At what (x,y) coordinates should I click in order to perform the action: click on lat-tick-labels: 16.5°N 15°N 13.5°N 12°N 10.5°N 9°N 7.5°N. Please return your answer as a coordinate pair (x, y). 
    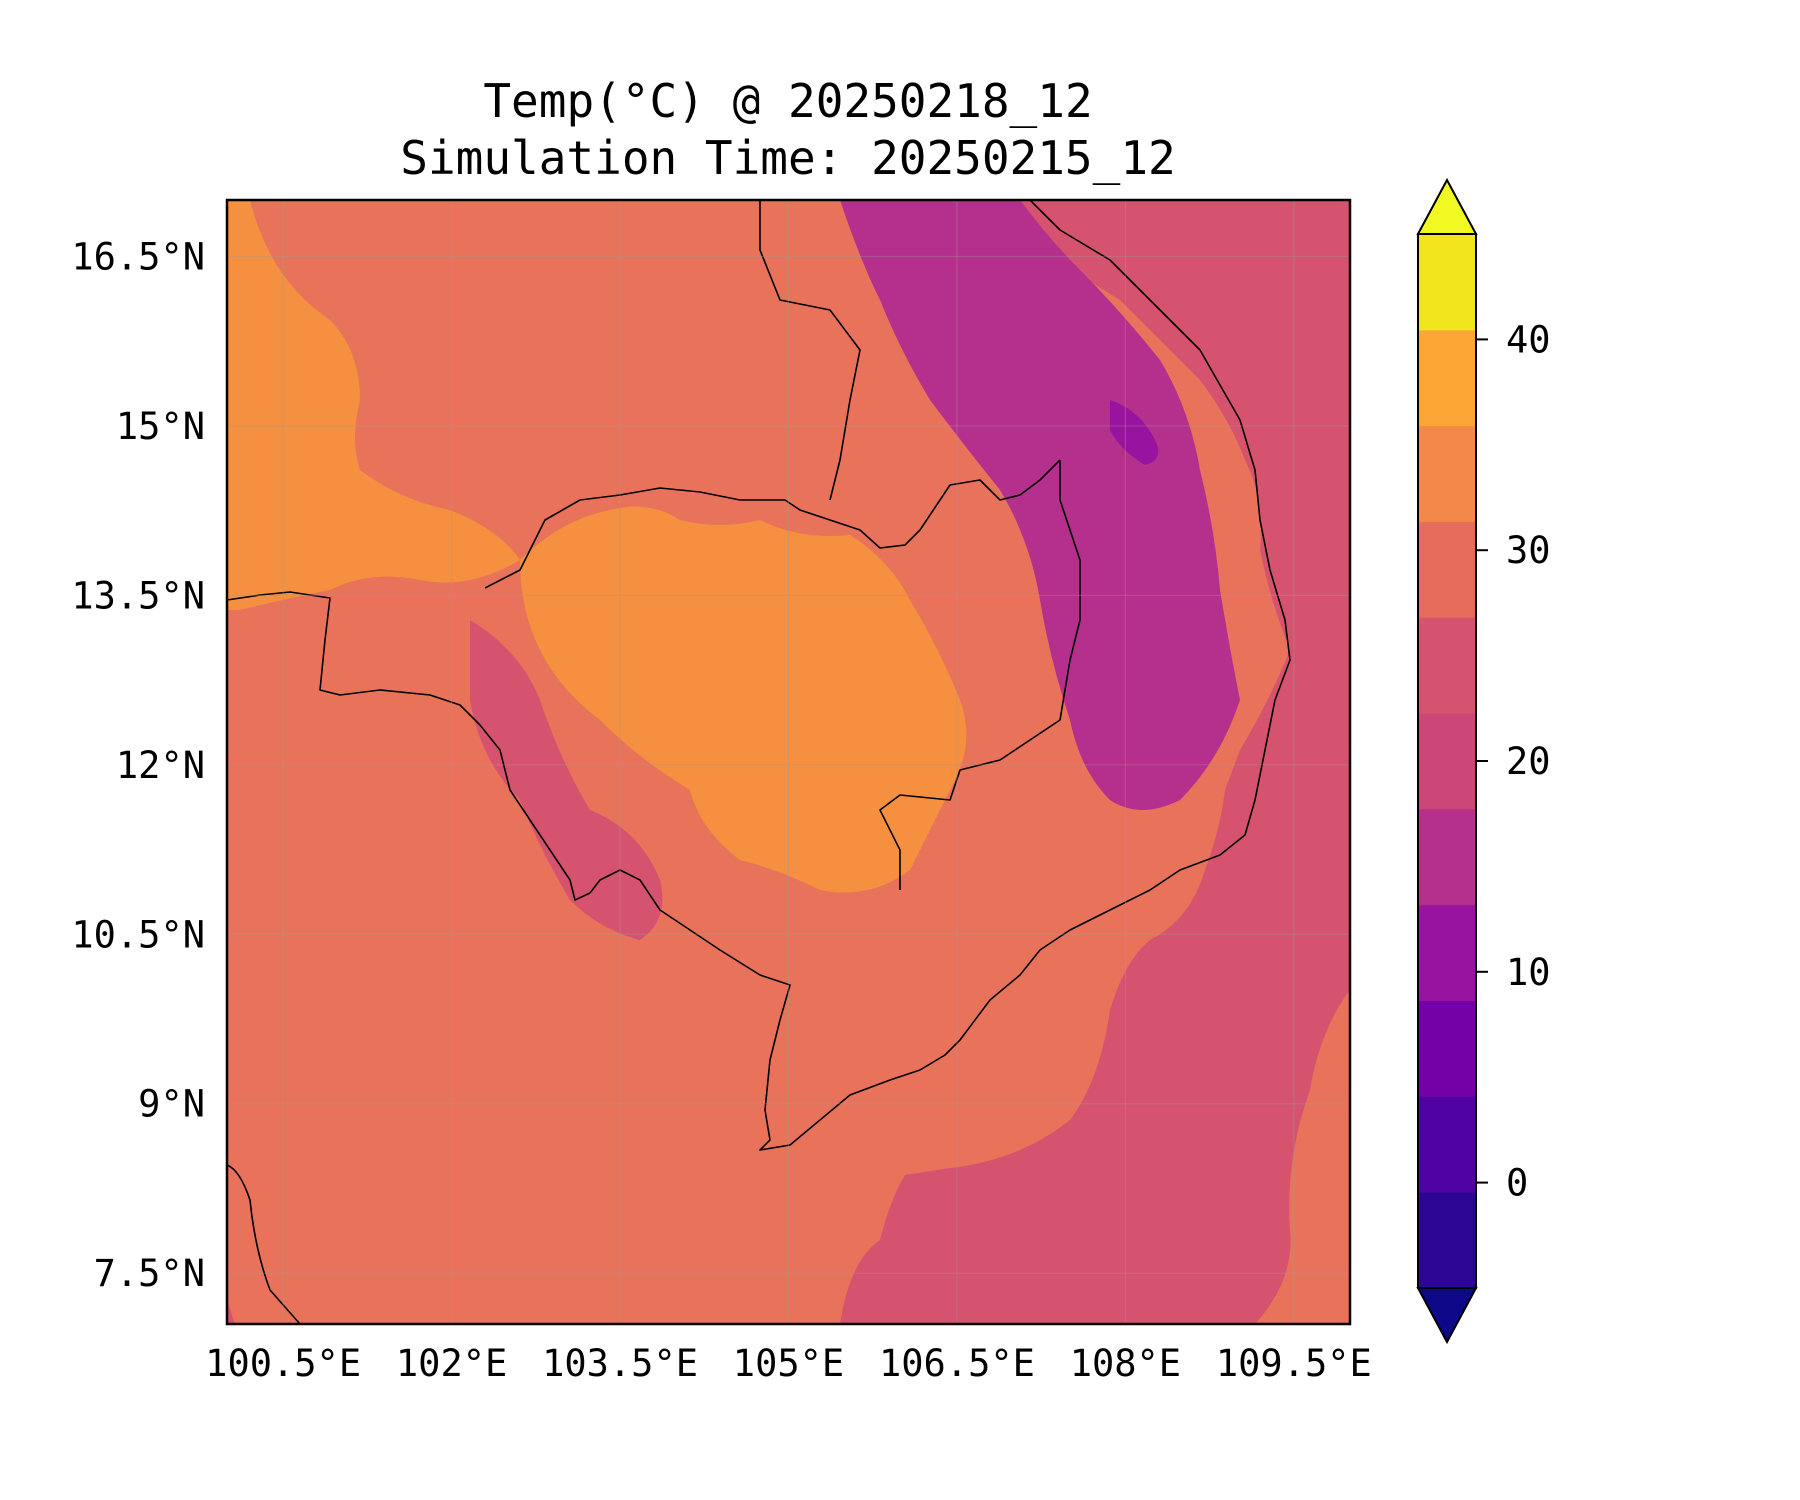
    Looking at the image, I should click on (138, 765).